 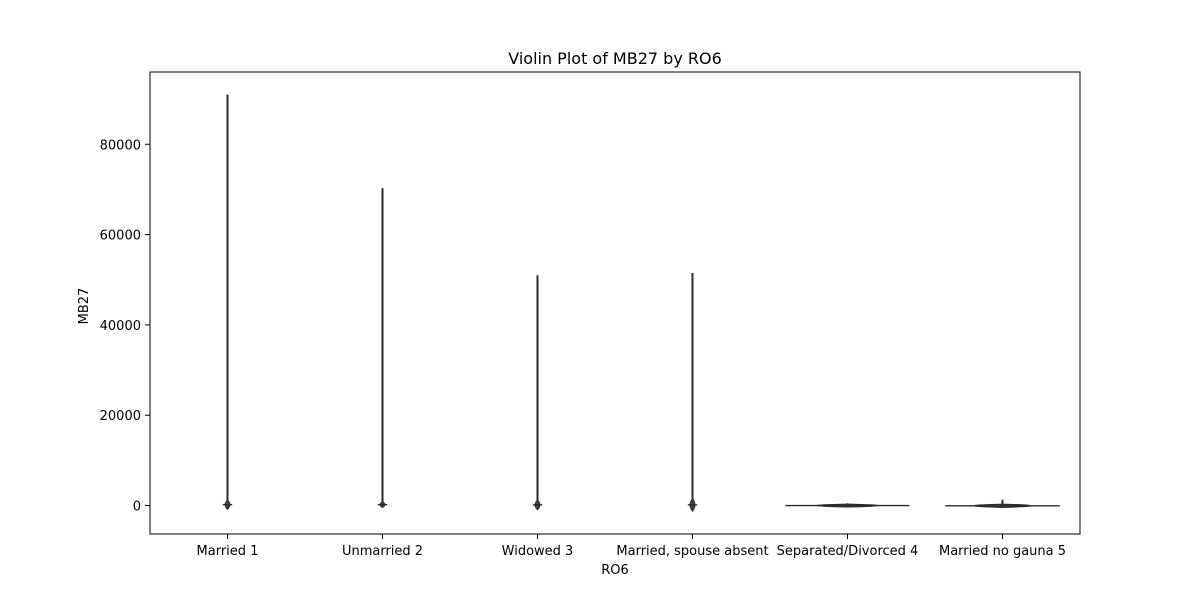 I want to click on y-tick-label: 80000, so click(x=120, y=145).